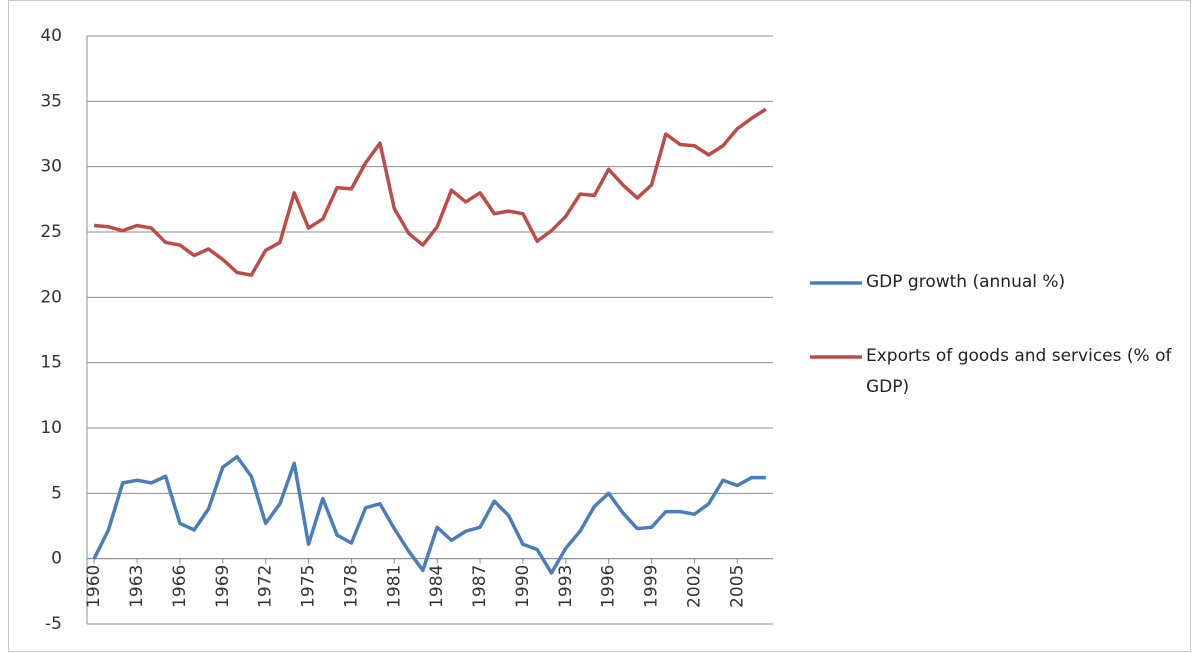  What do you see at coordinates (737, 586) in the screenshot?
I see `x-tick-label: 2005` at bounding box center [737, 586].